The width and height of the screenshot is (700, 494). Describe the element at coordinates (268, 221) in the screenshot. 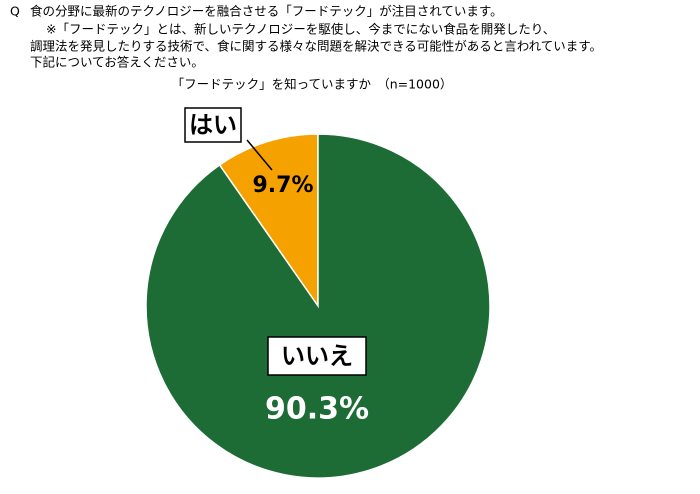

I see `pie-slice` at that location.